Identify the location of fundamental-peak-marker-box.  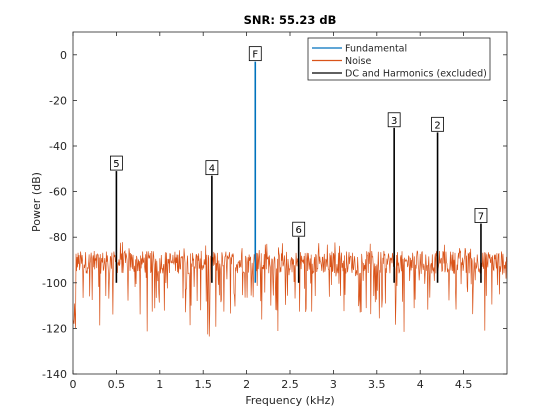
(255, 54).